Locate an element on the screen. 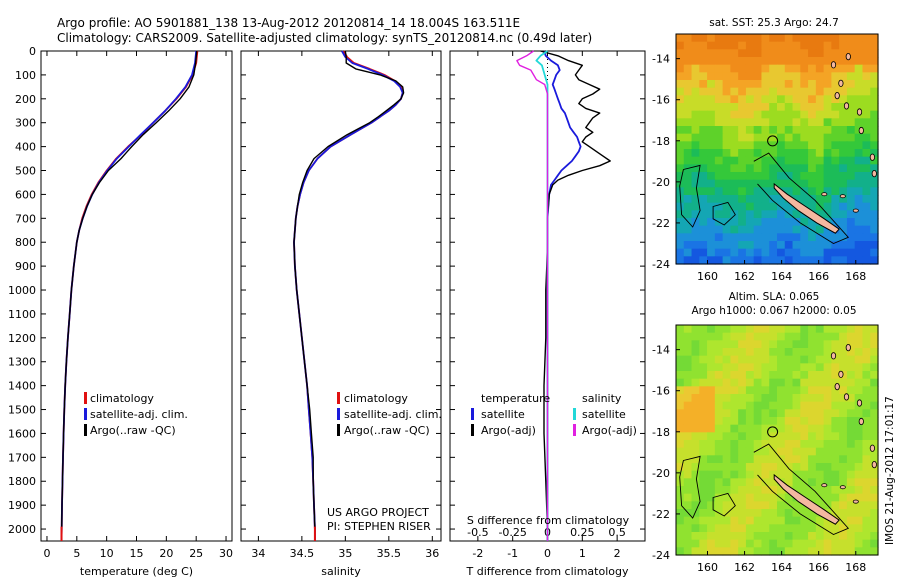 The width and height of the screenshot is (900, 580). y-tick-label-1000: 1000 is located at coordinates (22, 290).